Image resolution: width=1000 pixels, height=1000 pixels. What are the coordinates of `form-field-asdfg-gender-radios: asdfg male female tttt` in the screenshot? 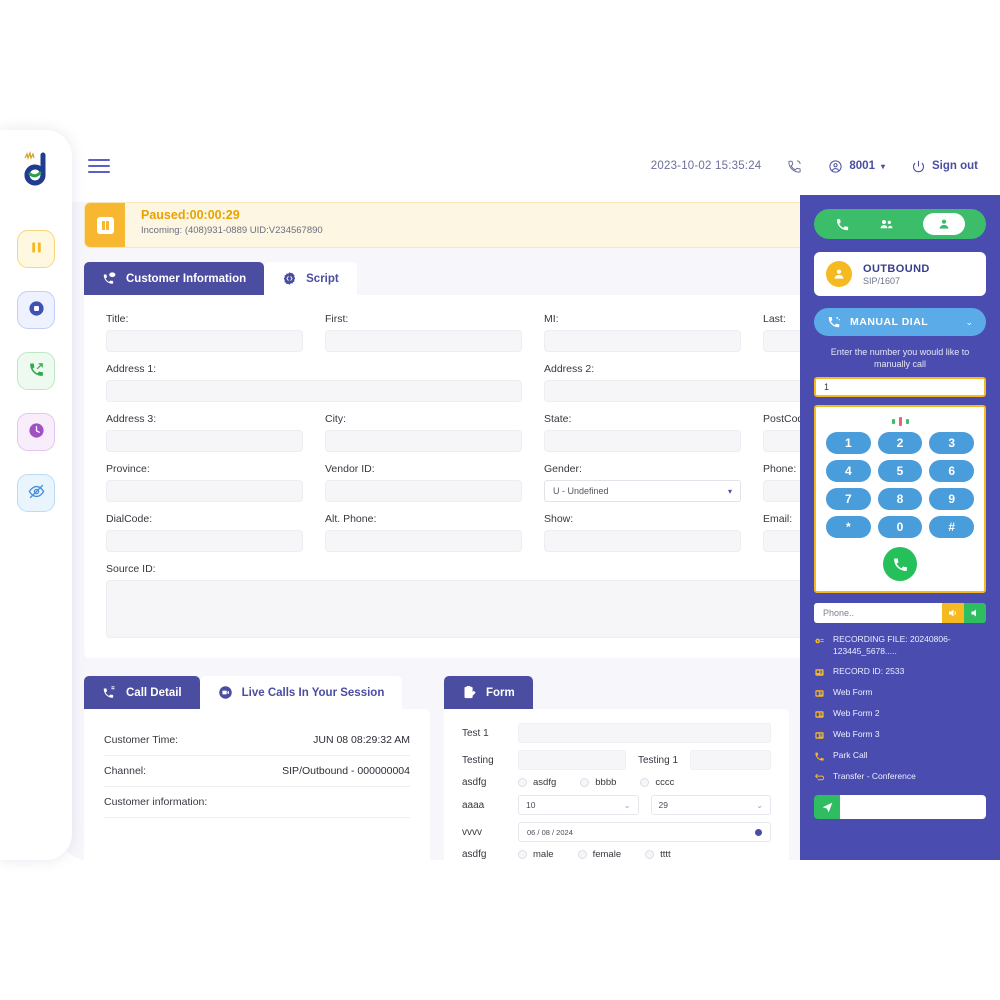 It's located at (616, 854).